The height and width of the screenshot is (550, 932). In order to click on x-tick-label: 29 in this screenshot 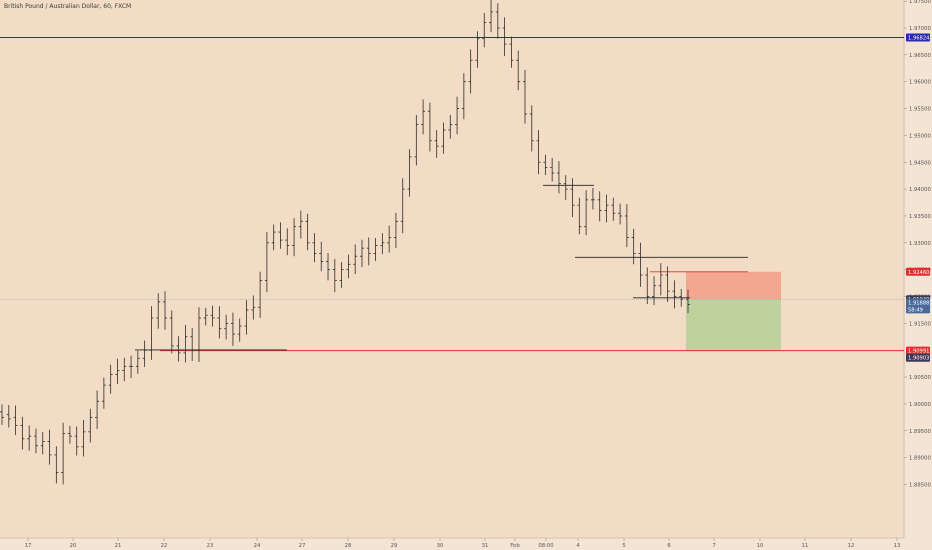, I will do `click(394, 546)`.